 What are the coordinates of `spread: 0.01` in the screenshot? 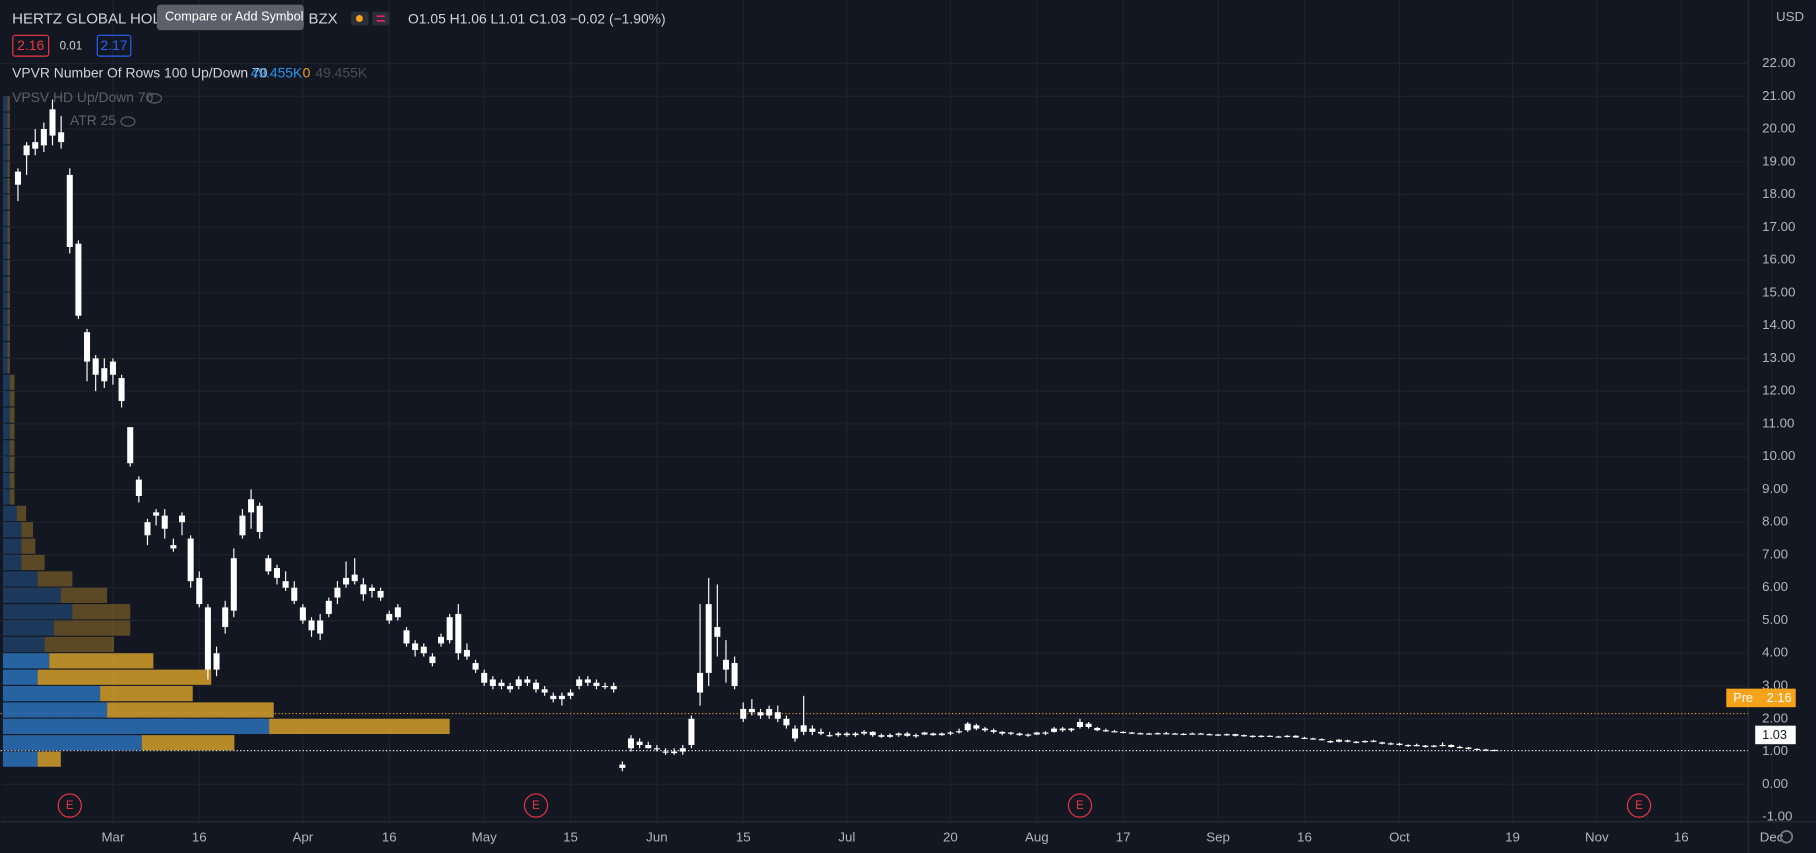 It's located at (71, 46).